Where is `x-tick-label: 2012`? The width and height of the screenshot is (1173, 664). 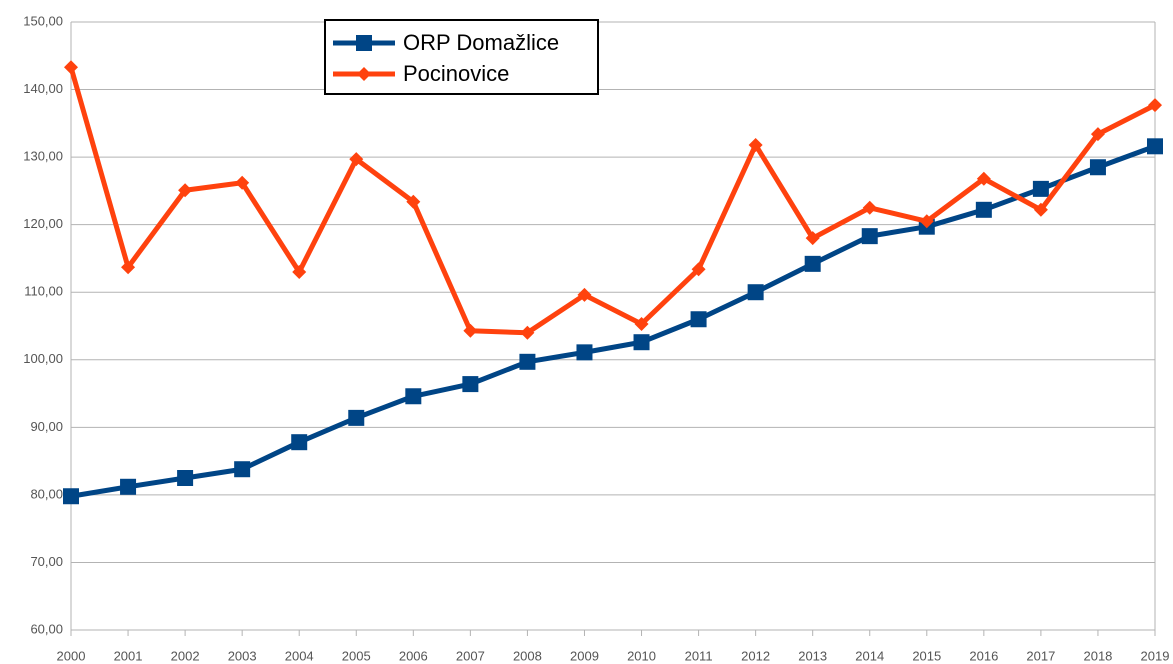
x-tick-label: 2012 is located at coordinates (755, 655).